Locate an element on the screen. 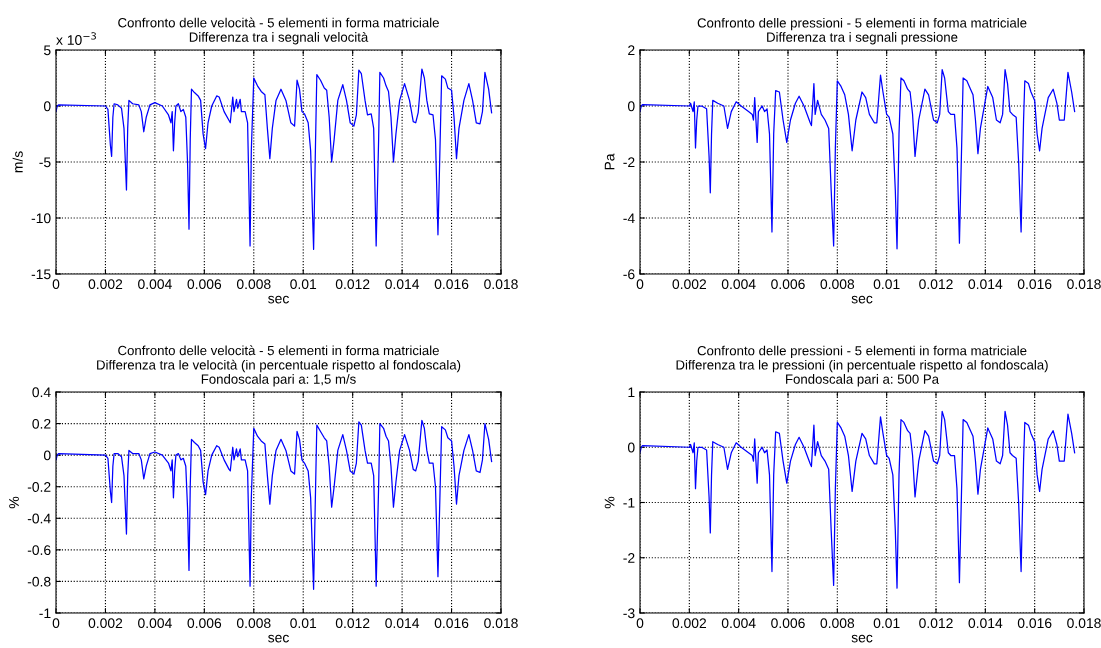 The height and width of the screenshot is (648, 1101). y-tick-label: -3 is located at coordinates (629, 613).